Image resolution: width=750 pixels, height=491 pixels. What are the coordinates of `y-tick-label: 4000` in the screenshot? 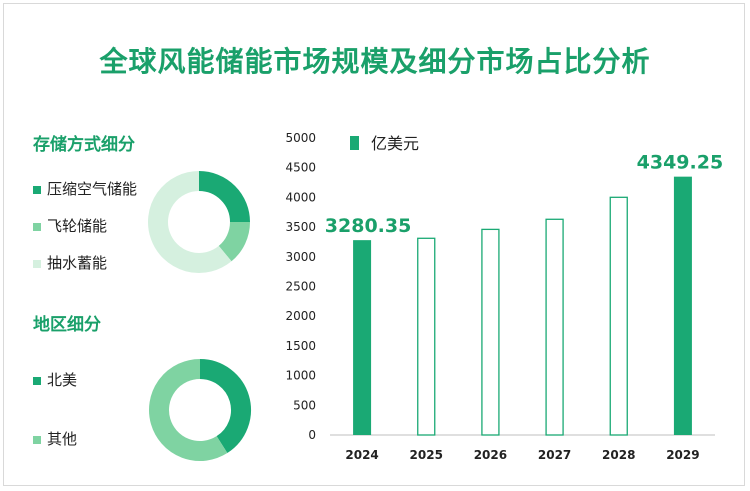 It's located at (300, 197).